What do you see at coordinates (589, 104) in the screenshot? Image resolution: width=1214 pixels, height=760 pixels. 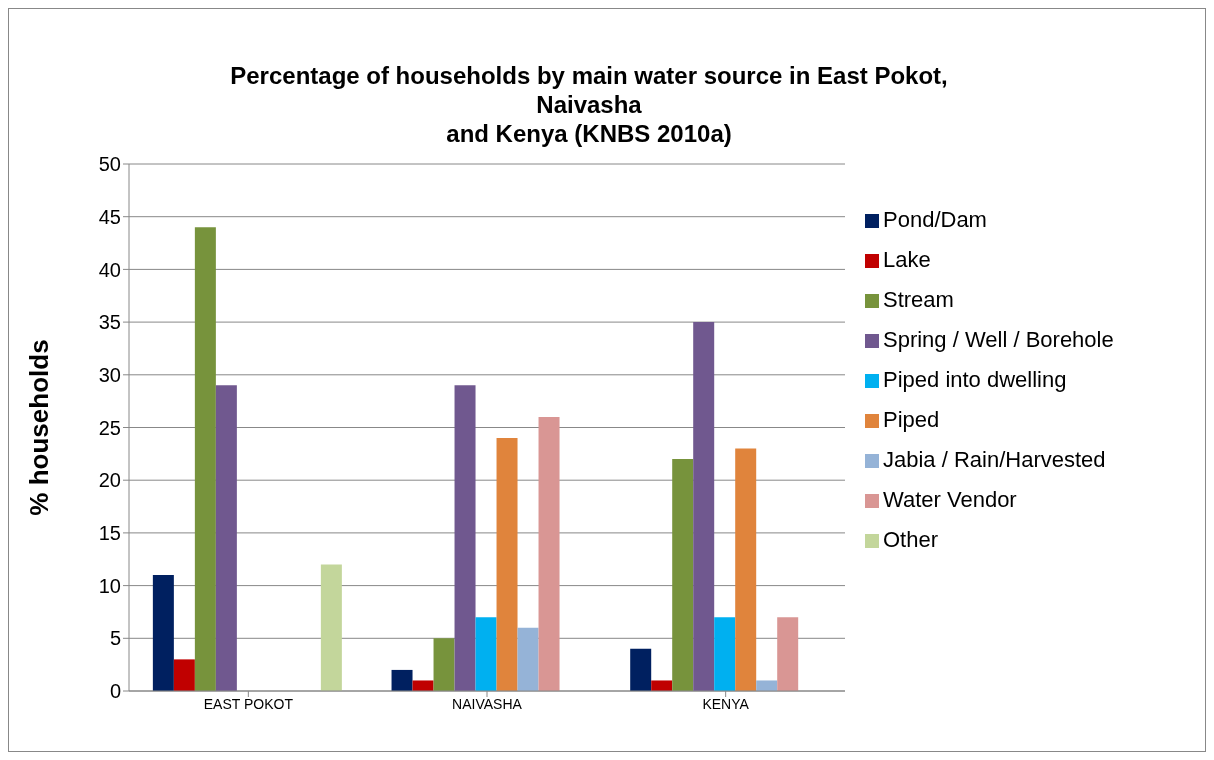 I see `chart-title: Percentage of households by main water source in East Pokot, Naivasha and Kenya (KNBS 2010a)` at bounding box center [589, 104].